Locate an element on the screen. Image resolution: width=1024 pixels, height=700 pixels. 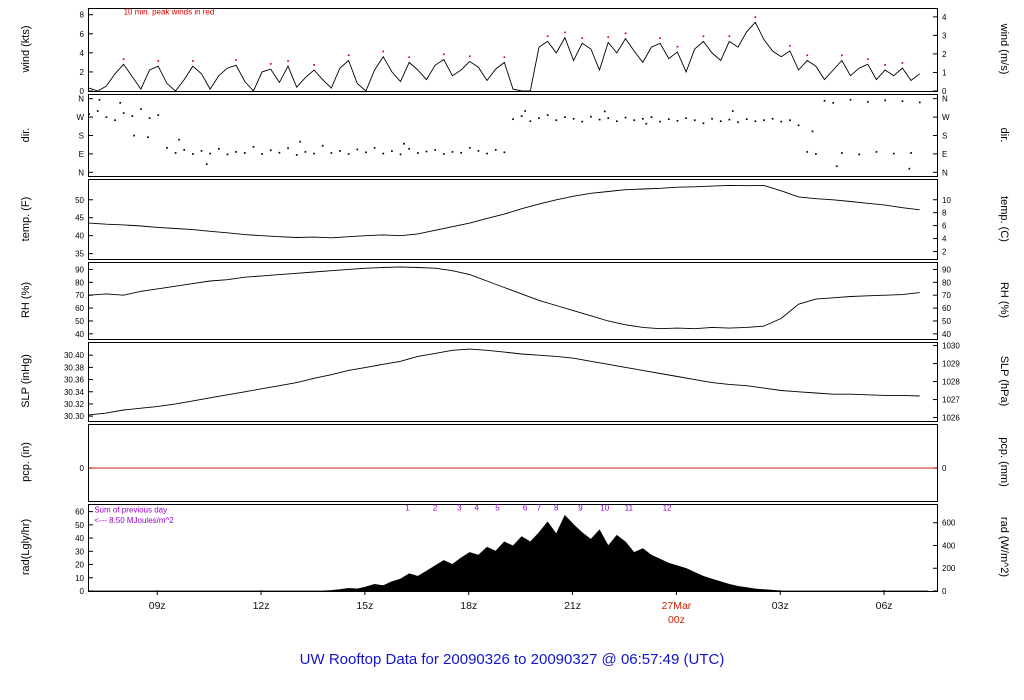
annotation: 9 is located at coordinates (580, 507).